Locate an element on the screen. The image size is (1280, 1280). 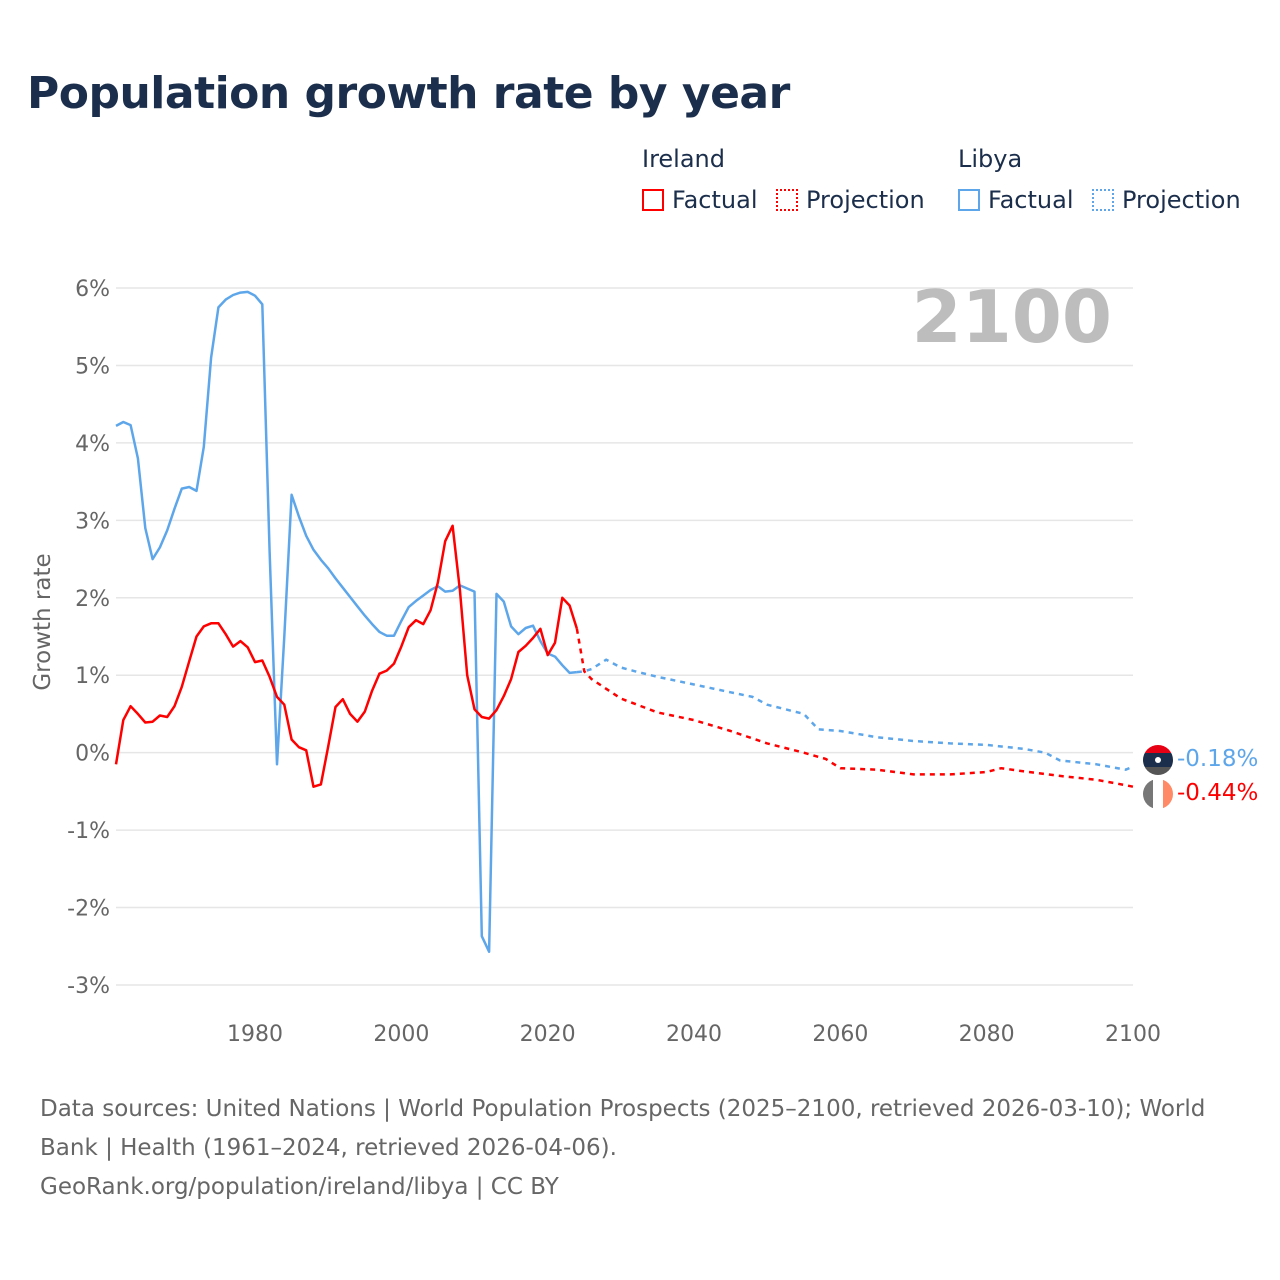
ireland-end-label: -0.44% is located at coordinates (1217, 793).